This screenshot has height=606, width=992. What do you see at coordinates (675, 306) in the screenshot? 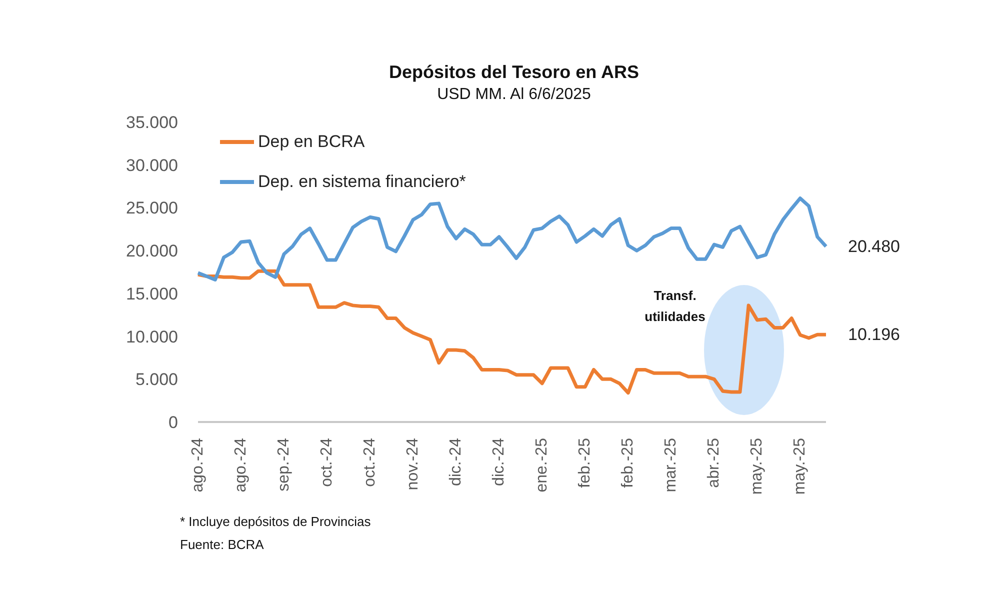
I see `annotation: Transf. utilidades` at bounding box center [675, 306].